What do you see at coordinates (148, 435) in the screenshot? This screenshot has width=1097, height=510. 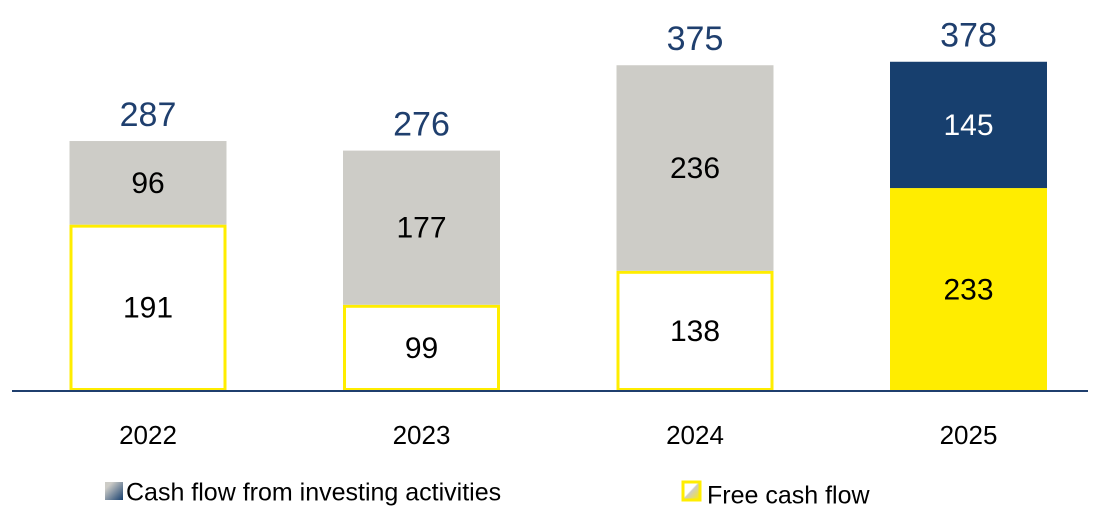 I see `x-tick-label: 2022` at bounding box center [148, 435].